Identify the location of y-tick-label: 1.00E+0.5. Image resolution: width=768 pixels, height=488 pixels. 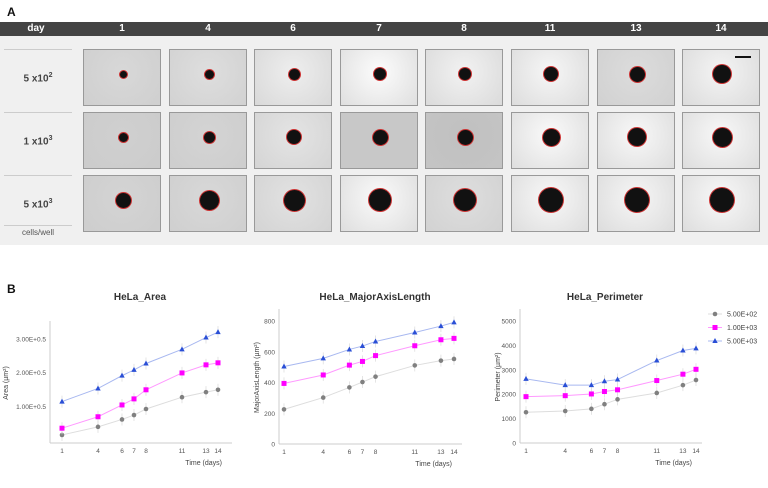
(31, 407).